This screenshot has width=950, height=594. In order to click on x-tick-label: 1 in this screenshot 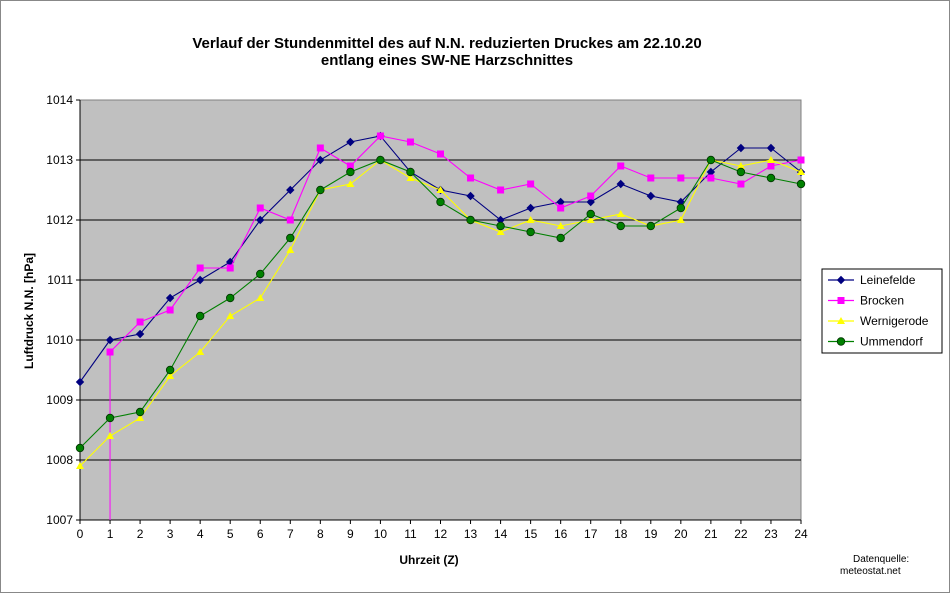, I will do `click(110, 534)`.